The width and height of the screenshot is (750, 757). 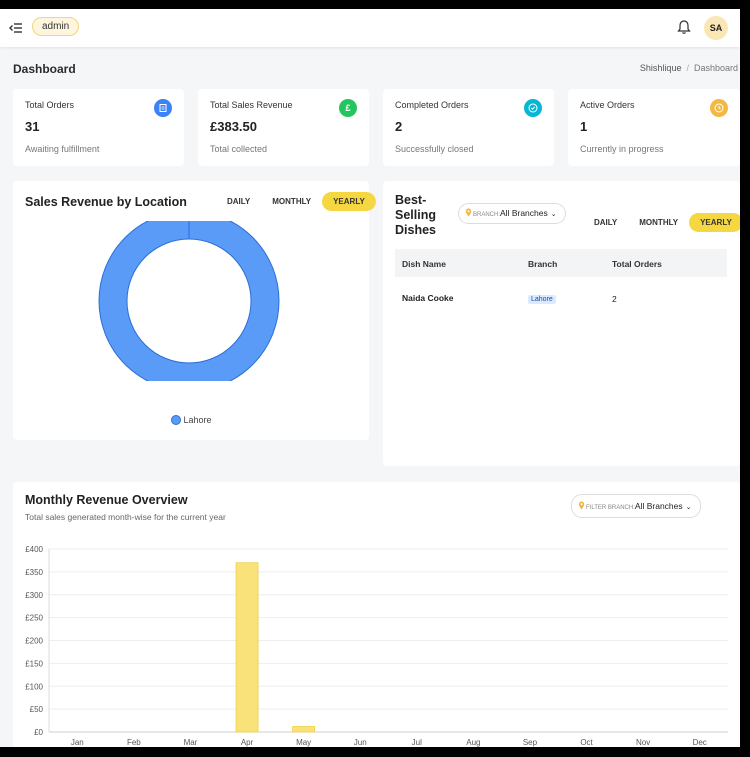 What do you see at coordinates (700, 742) in the screenshot?
I see `x-tick-label: Dec` at bounding box center [700, 742].